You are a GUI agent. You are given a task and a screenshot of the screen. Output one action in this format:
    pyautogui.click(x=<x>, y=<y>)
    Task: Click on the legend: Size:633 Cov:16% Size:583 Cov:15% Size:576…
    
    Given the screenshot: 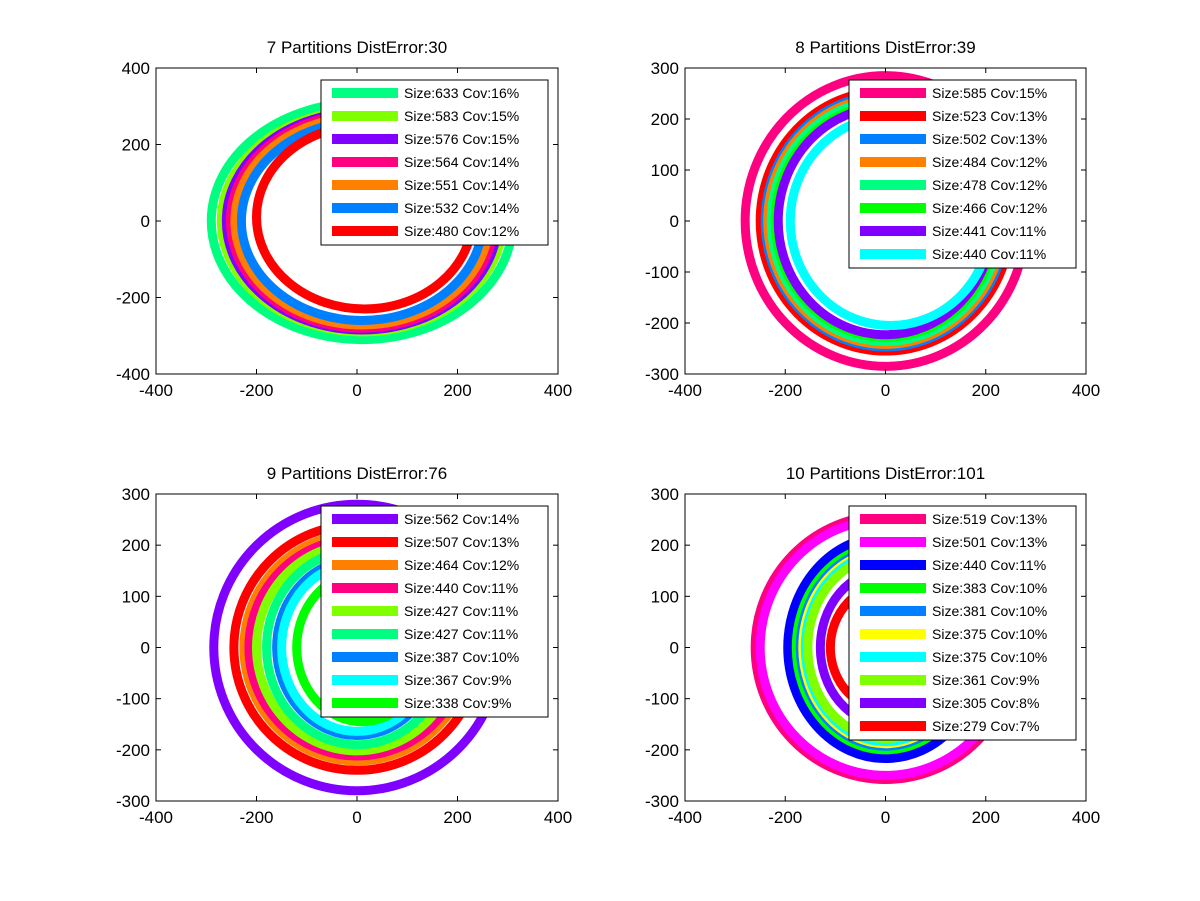 What is the action you would take?
    pyautogui.click(x=434, y=162)
    